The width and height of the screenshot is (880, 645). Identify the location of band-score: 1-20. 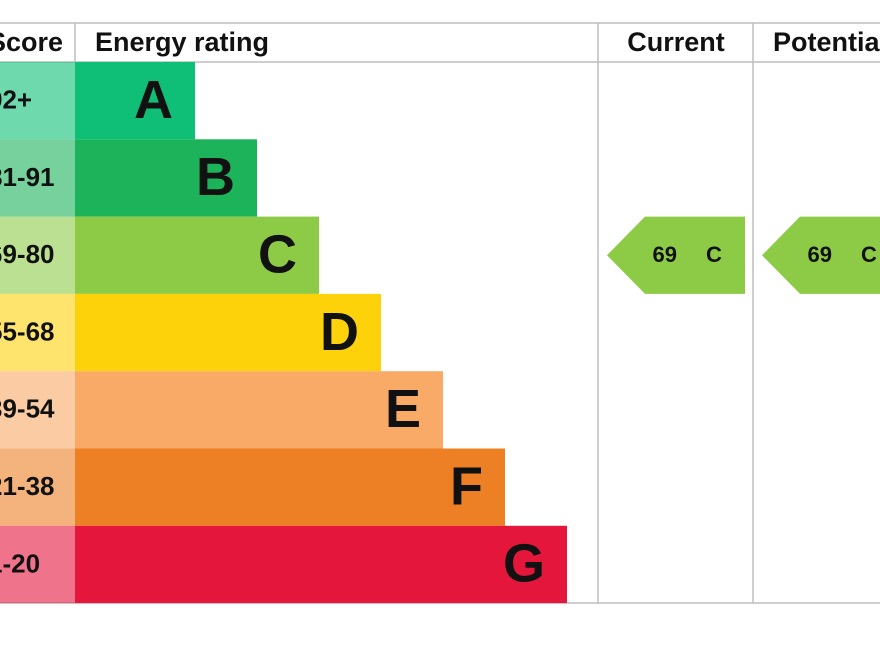
(20, 563).